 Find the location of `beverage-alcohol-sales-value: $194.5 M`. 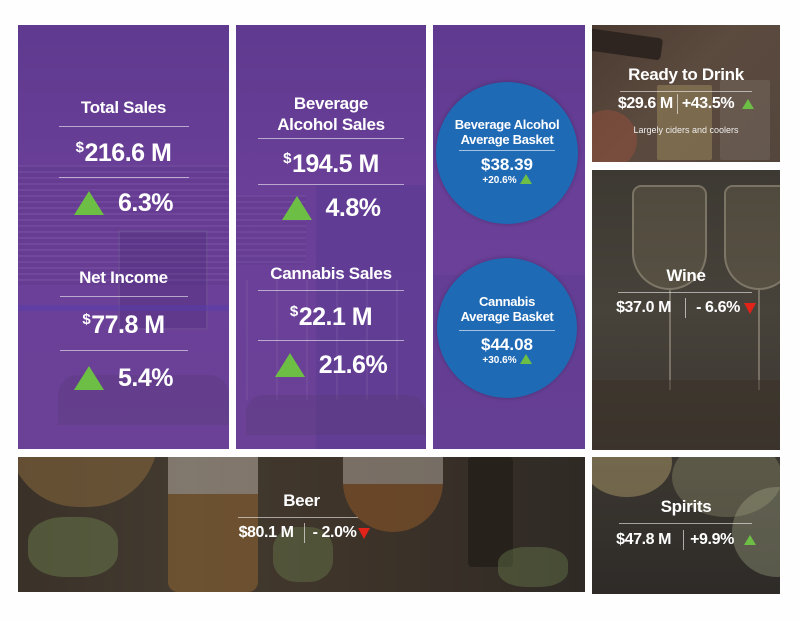

beverage-alcohol-sales-value: $194.5 M is located at coordinates (331, 161).